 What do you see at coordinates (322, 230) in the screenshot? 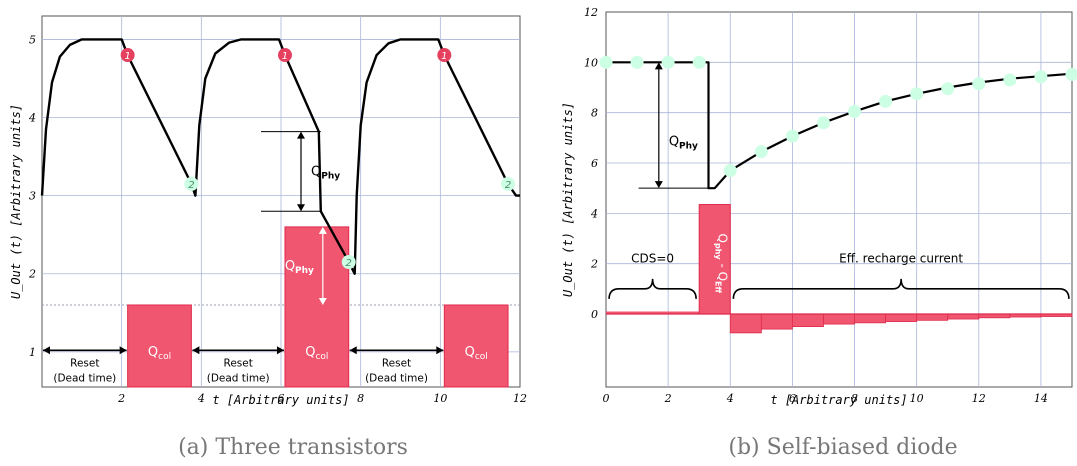
I see `qphy-white-arrowhead-up` at bounding box center [322, 230].